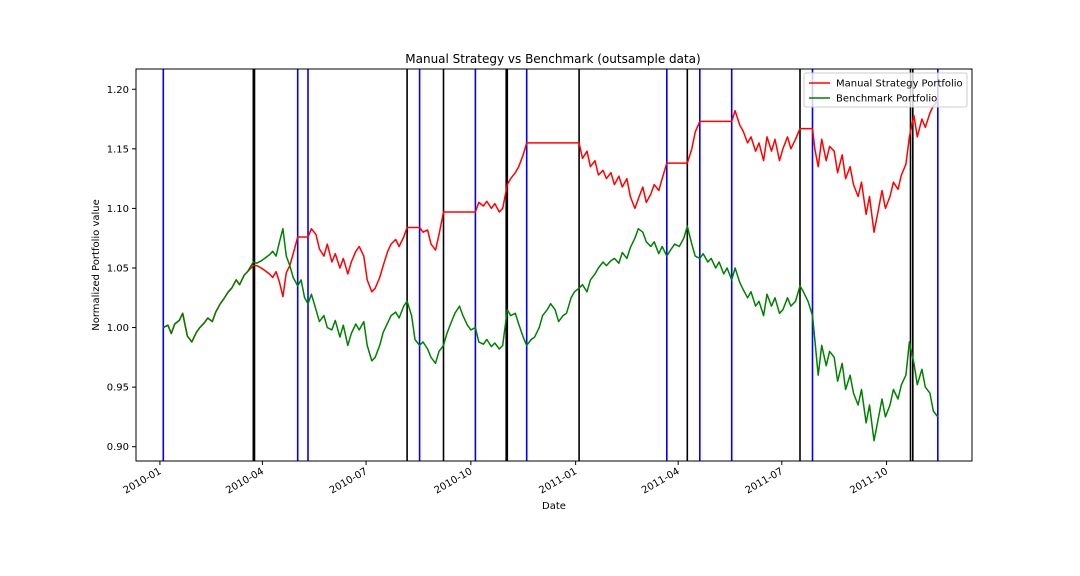  What do you see at coordinates (765, 481) in the screenshot?
I see `x-tick-label: 2011-07` at bounding box center [765, 481].